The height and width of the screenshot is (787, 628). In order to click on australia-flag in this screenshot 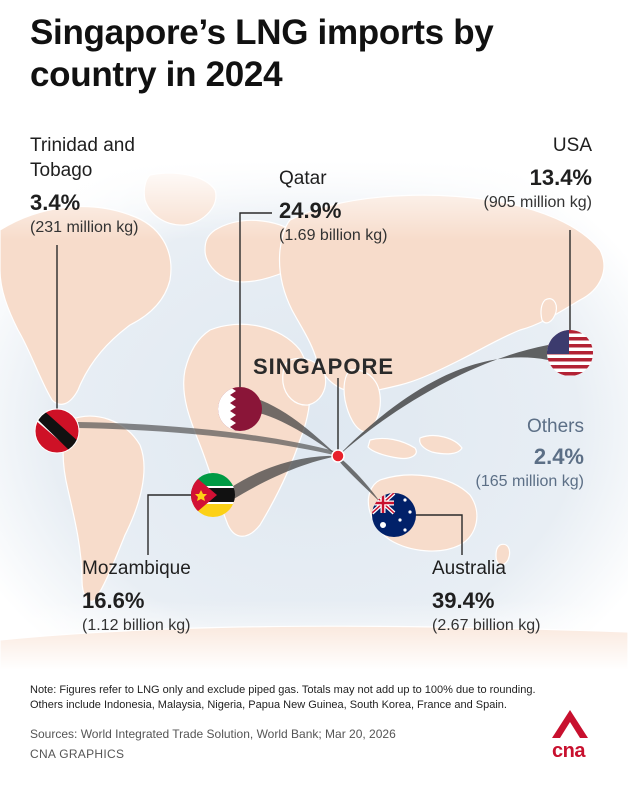, I will do `click(394, 515)`.